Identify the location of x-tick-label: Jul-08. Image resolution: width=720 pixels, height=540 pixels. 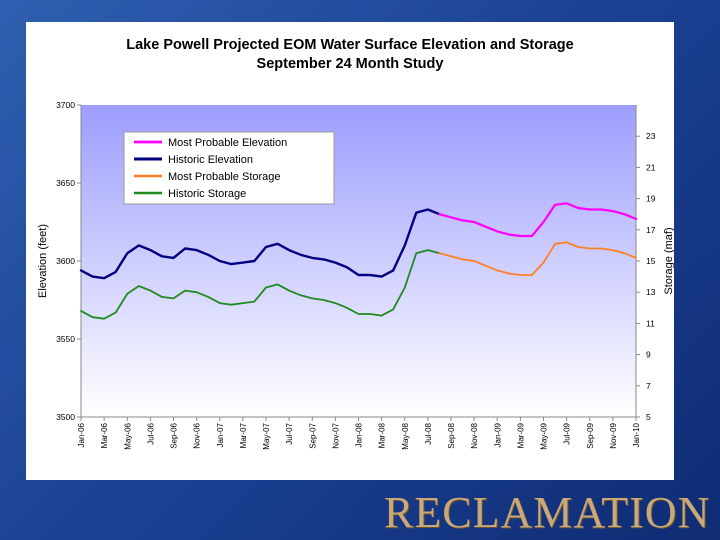
(428, 433).